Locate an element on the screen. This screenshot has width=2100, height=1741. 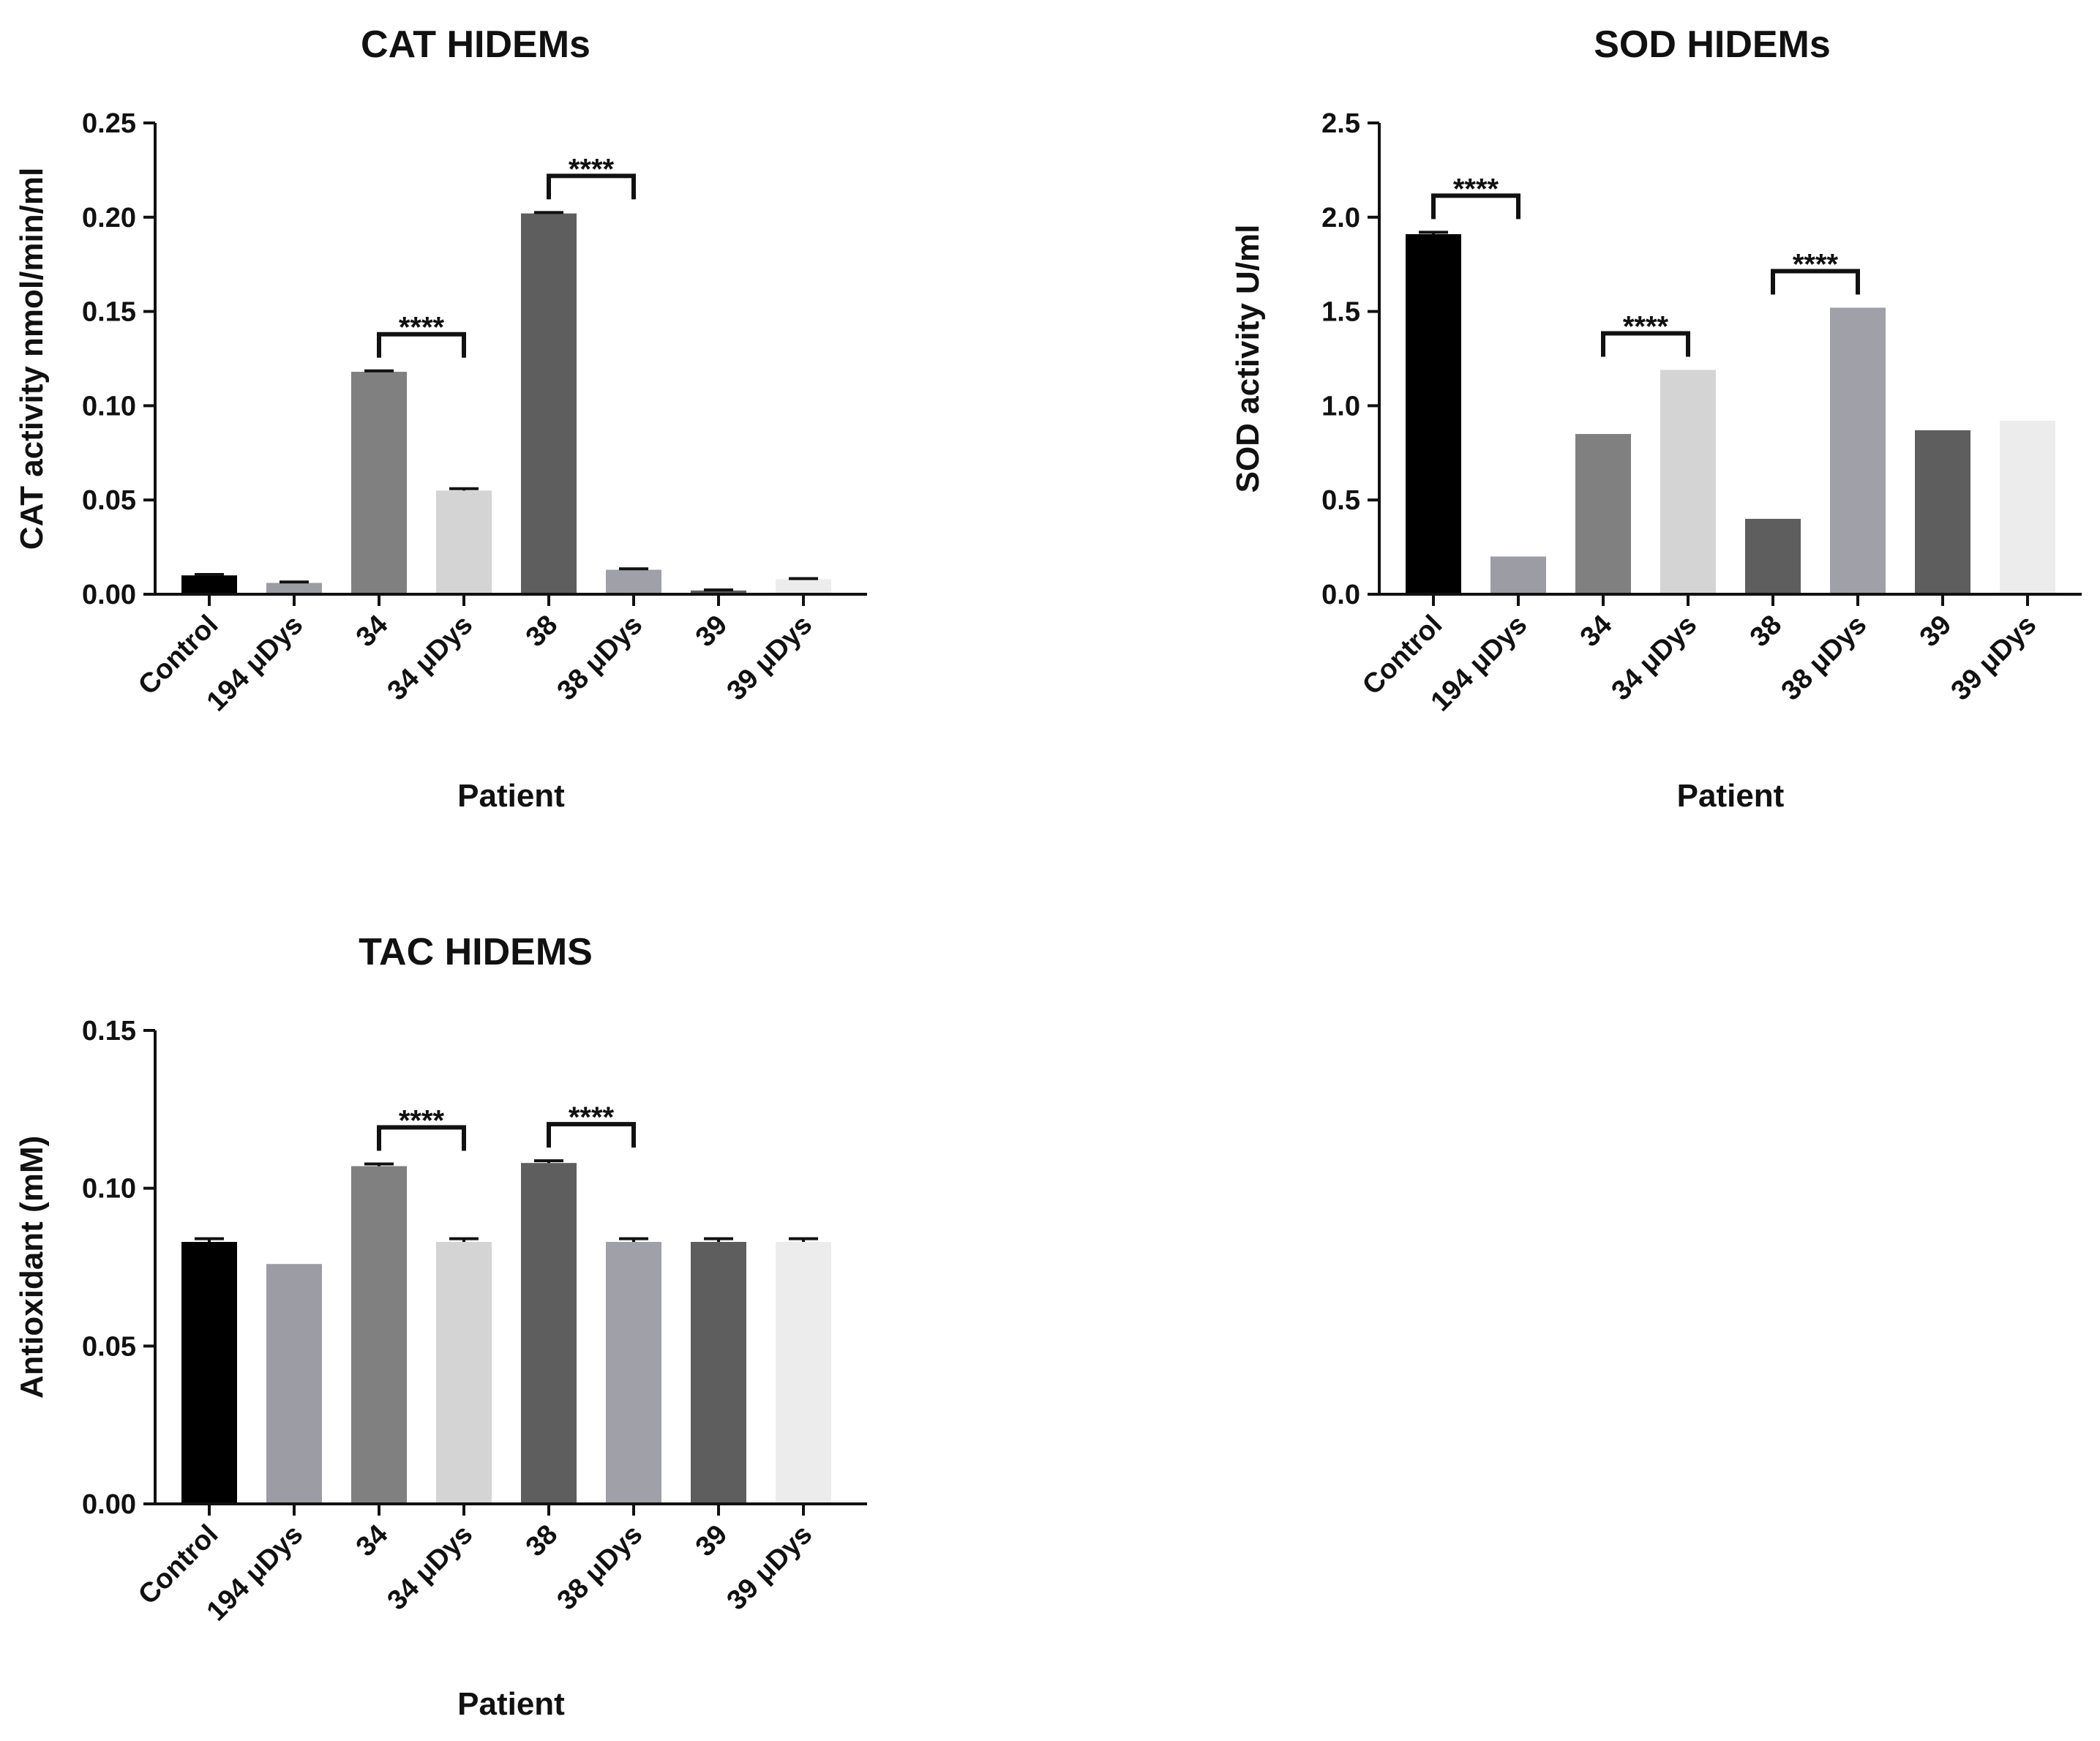
cat-category-label-5: 38 μDys is located at coordinates (600, 658).